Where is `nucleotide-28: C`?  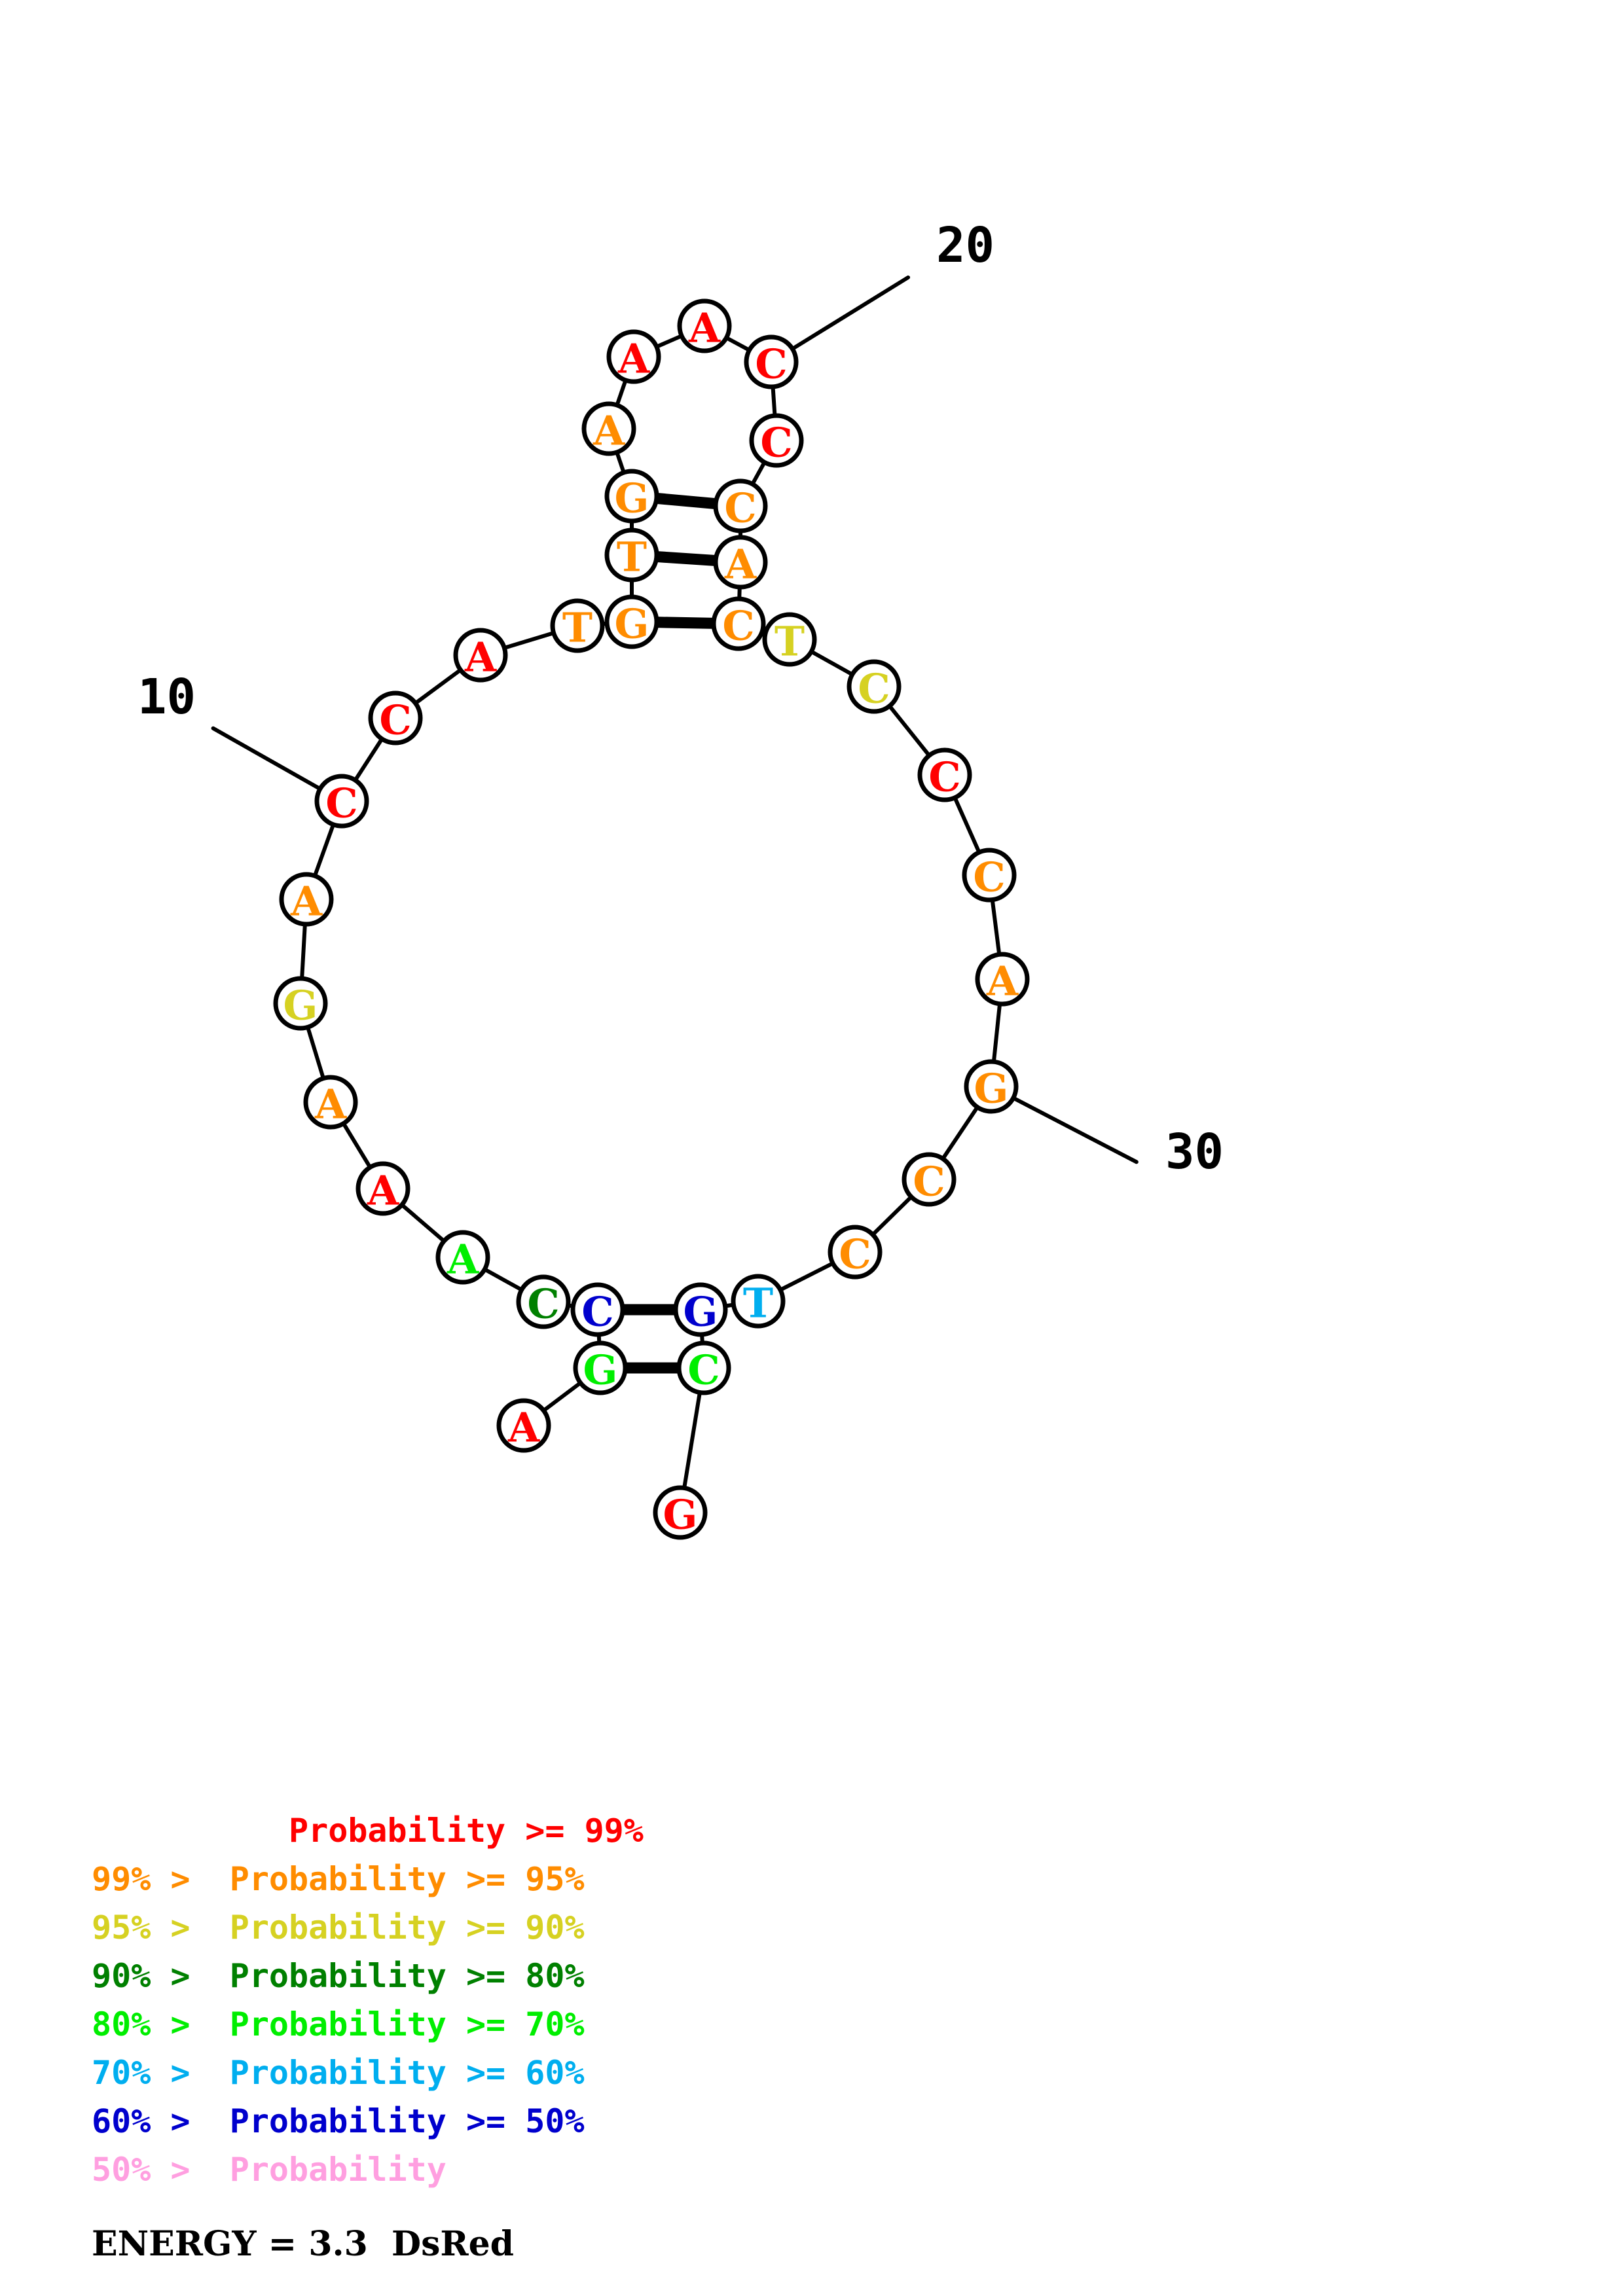
nucleotide-28: C is located at coordinates (989, 875).